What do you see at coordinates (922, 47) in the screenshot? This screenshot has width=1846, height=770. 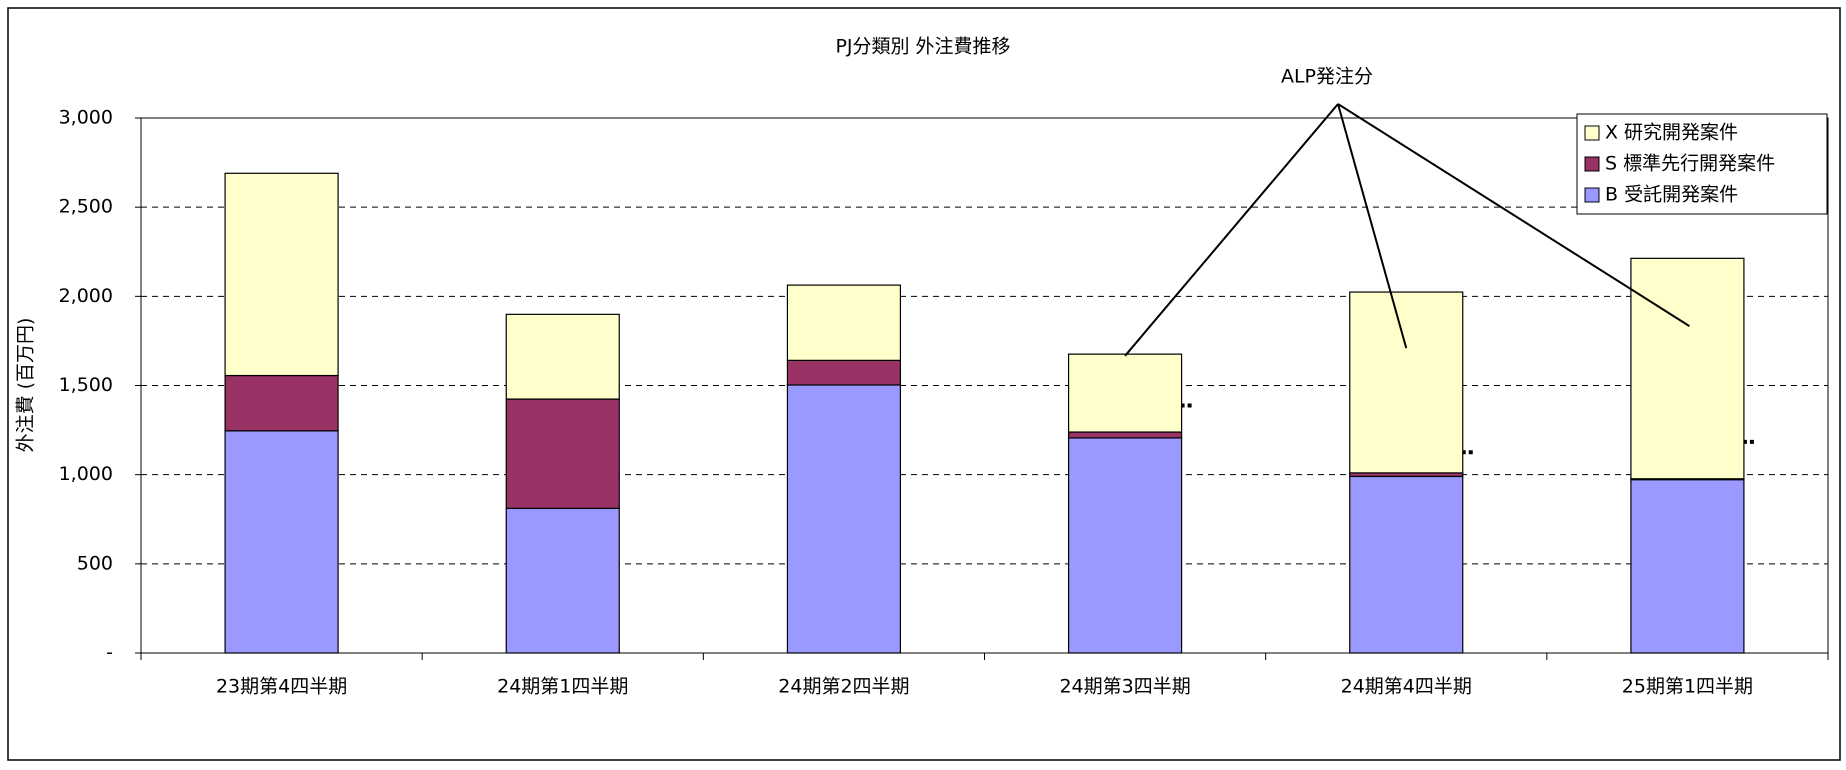 I see `chart-title: PJ分類別 外注費推移` at bounding box center [922, 47].